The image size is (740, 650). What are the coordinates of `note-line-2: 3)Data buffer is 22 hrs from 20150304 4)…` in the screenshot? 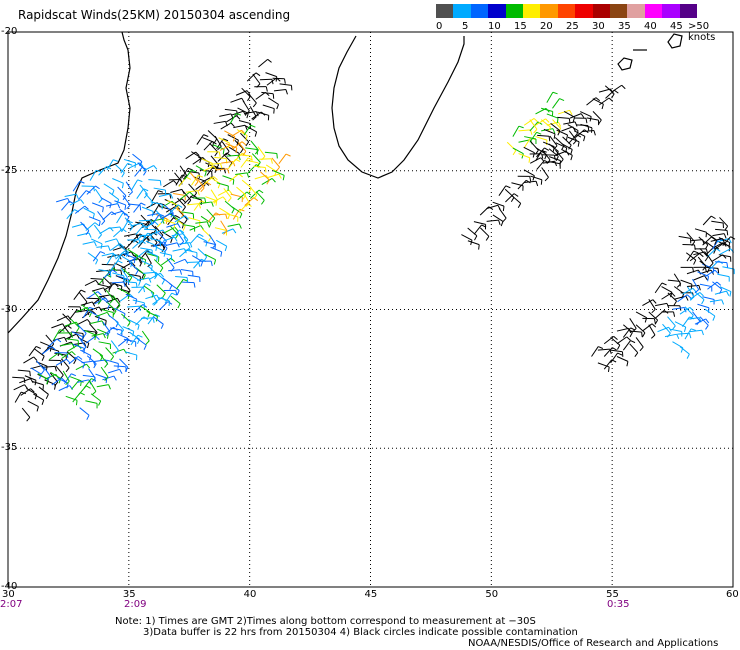 It's located at (360, 632).